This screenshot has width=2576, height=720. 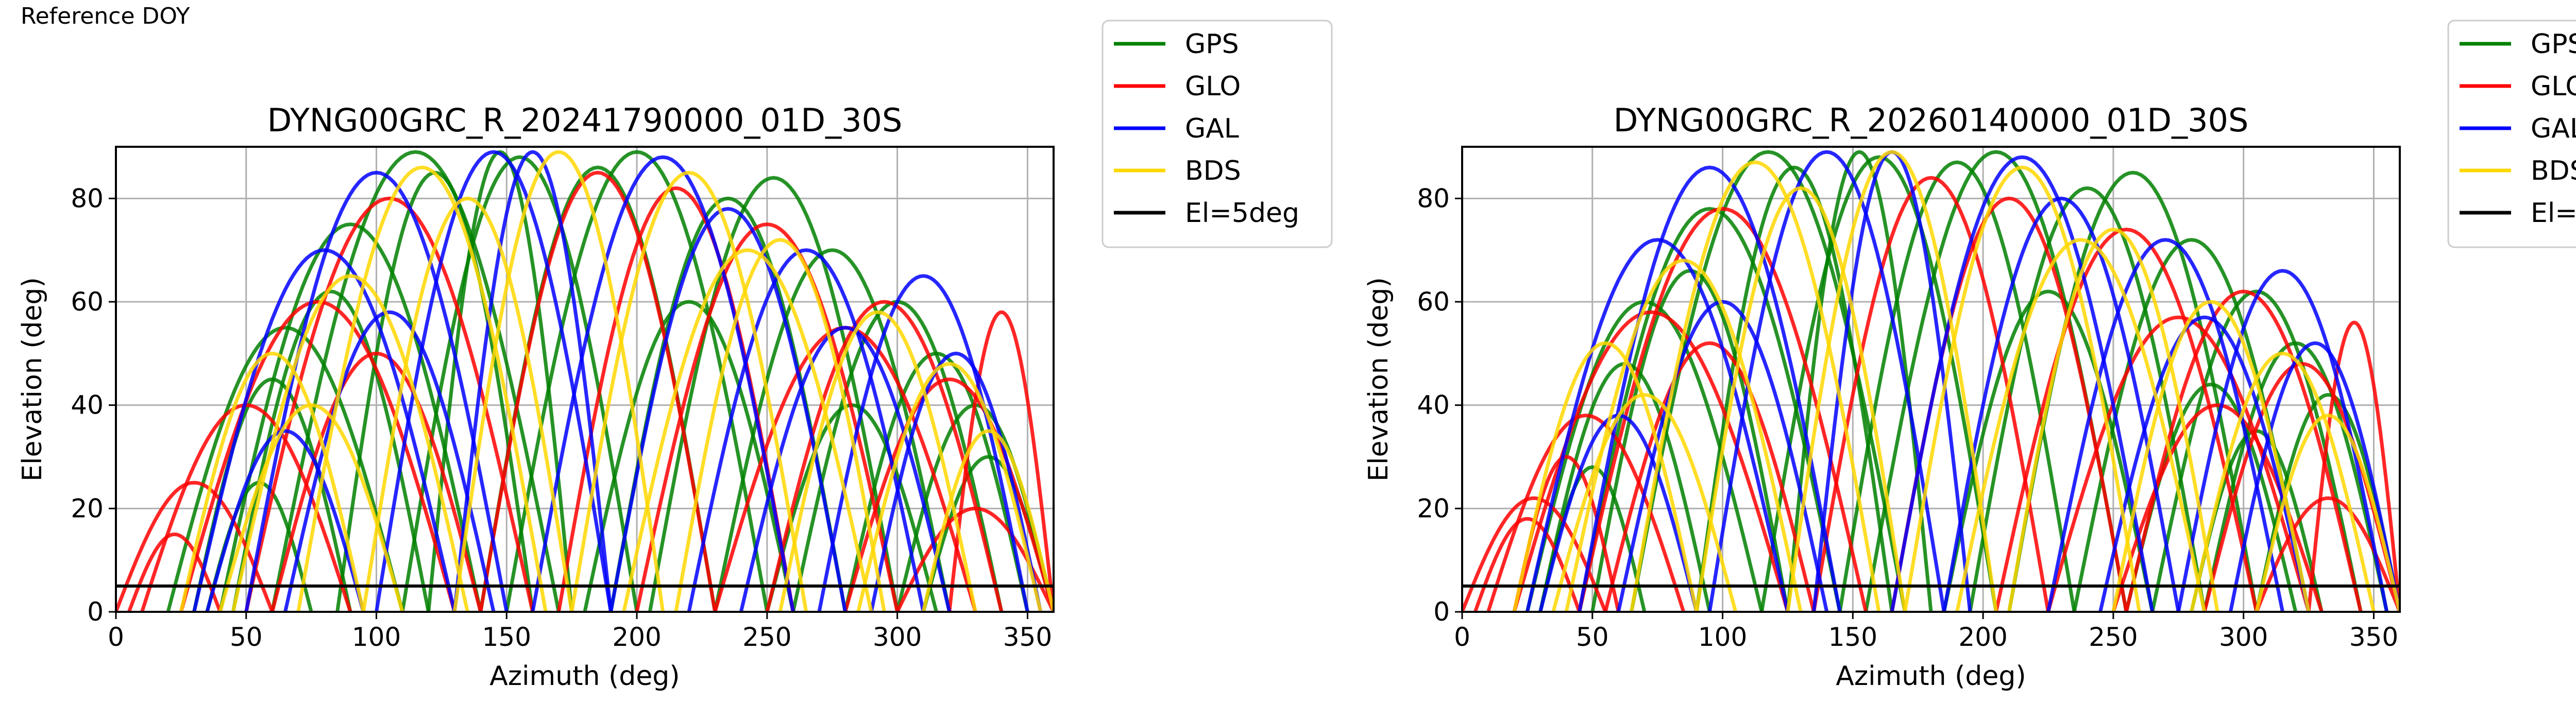 What do you see at coordinates (2113, 637) in the screenshot?
I see `x-tick-label: 250` at bounding box center [2113, 637].